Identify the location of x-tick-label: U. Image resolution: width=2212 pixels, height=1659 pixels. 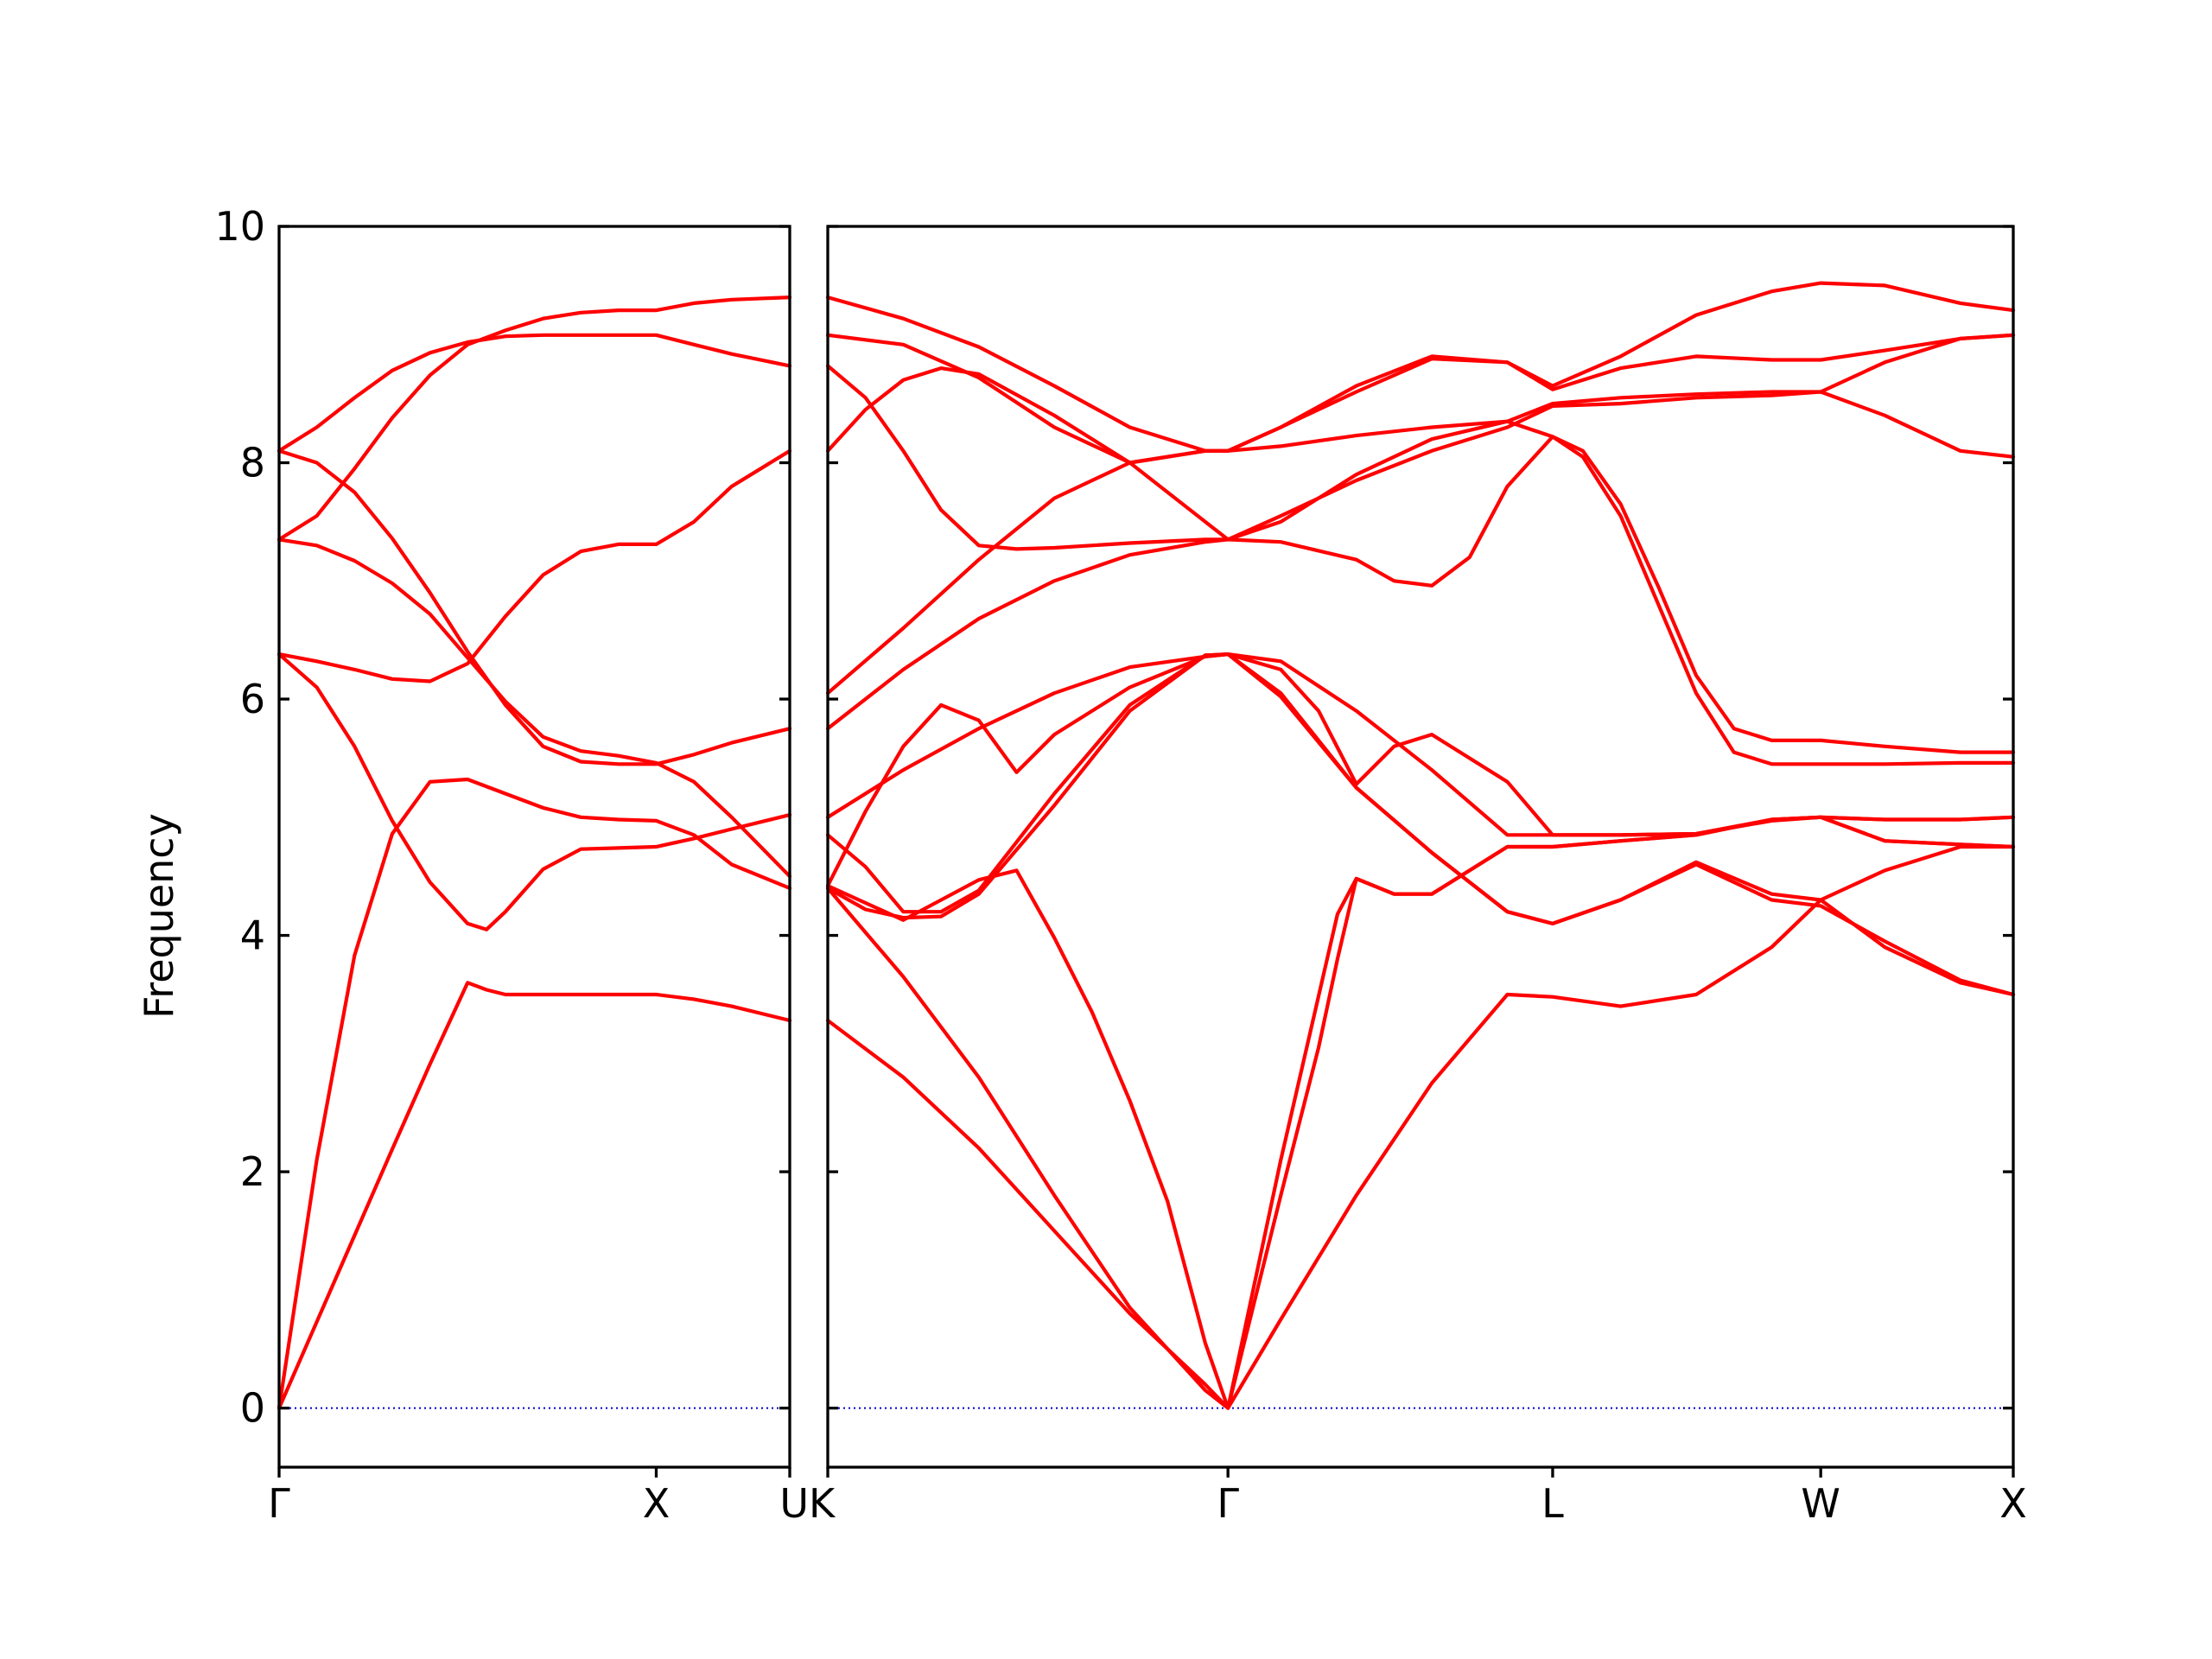
(794, 1503).